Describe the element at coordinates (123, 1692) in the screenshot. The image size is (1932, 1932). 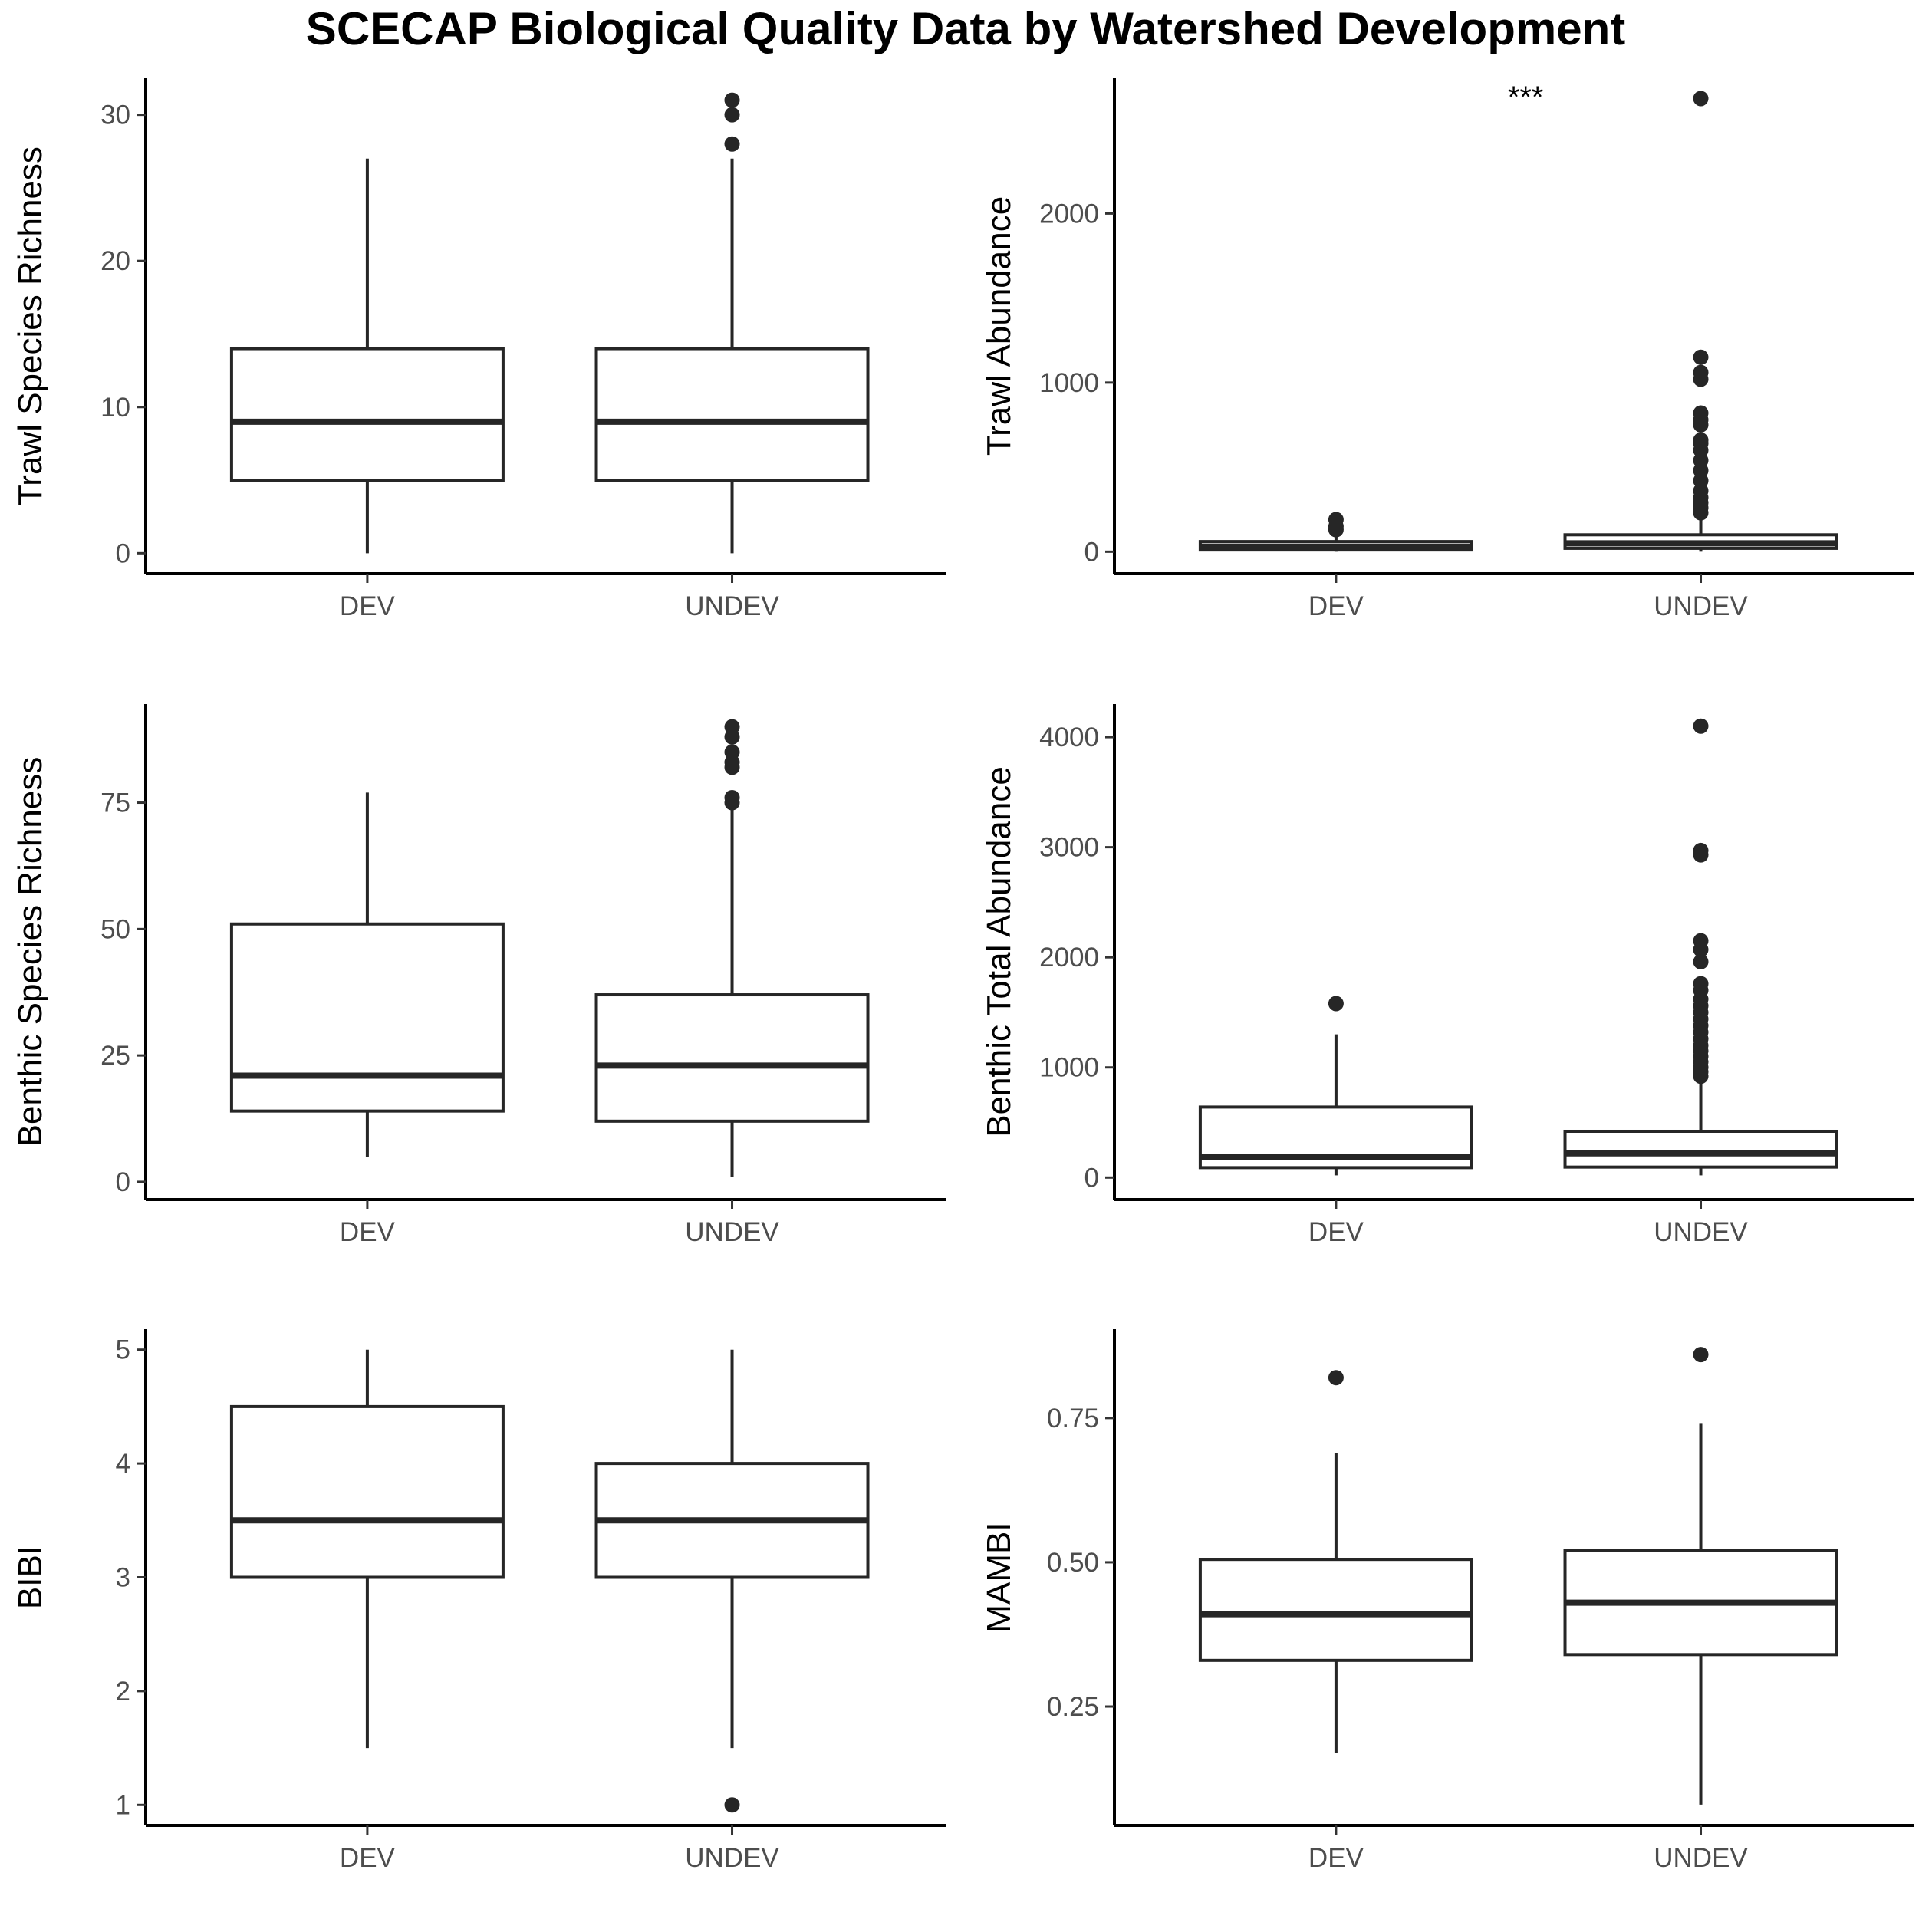
I see `y-tick-label: 2` at that location.